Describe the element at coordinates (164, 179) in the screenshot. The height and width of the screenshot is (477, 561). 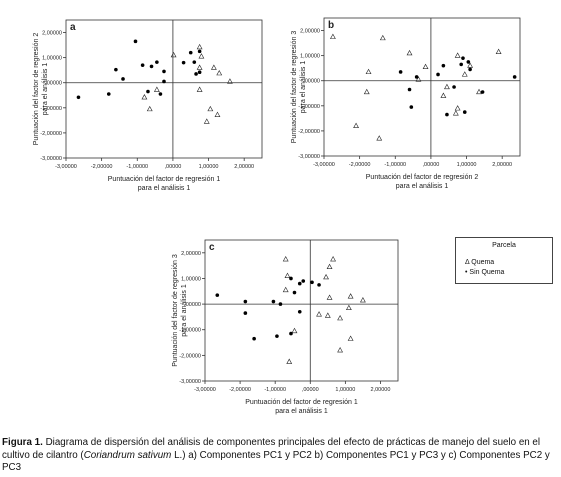
I see `x-axis-label: Puntuación del factor de regresión 1` at that location.